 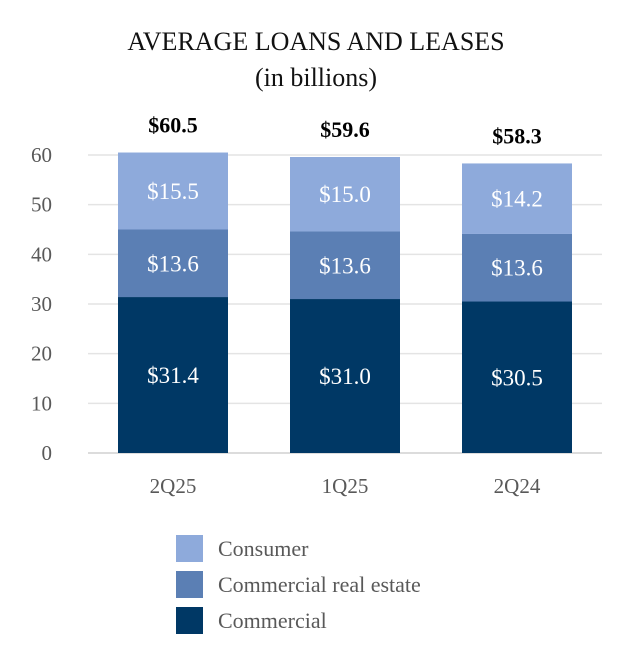 I want to click on bar-total-label: $58.3, so click(x=517, y=135).